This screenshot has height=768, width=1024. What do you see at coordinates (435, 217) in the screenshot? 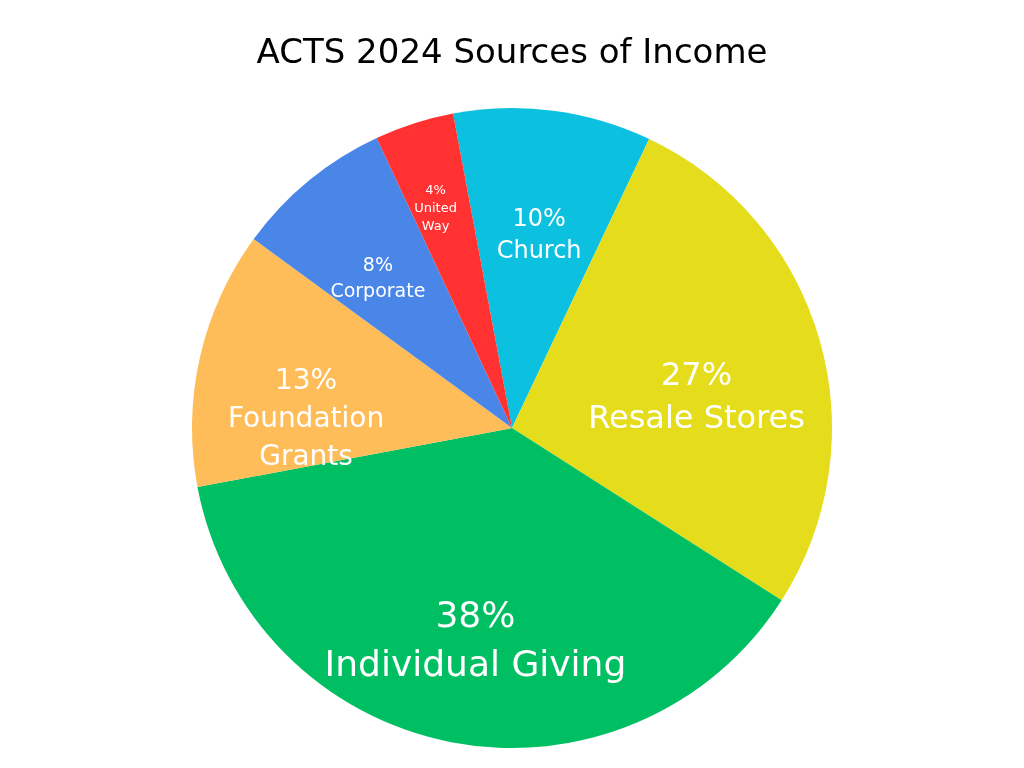
I see `slice-label: United Way` at bounding box center [435, 217].